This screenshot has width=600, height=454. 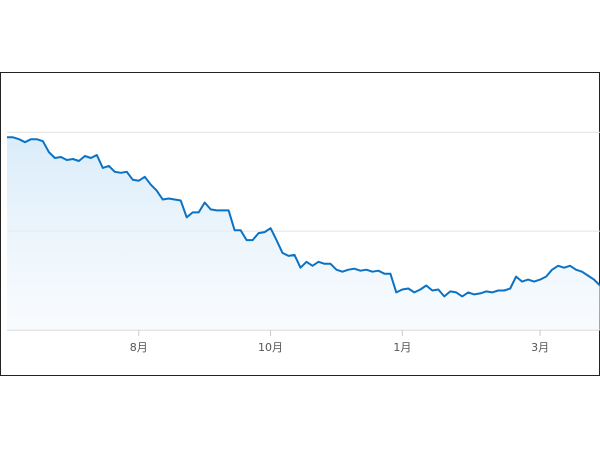 What do you see at coordinates (270, 347) in the screenshot?
I see `x-tick-label: 10月` at bounding box center [270, 347].